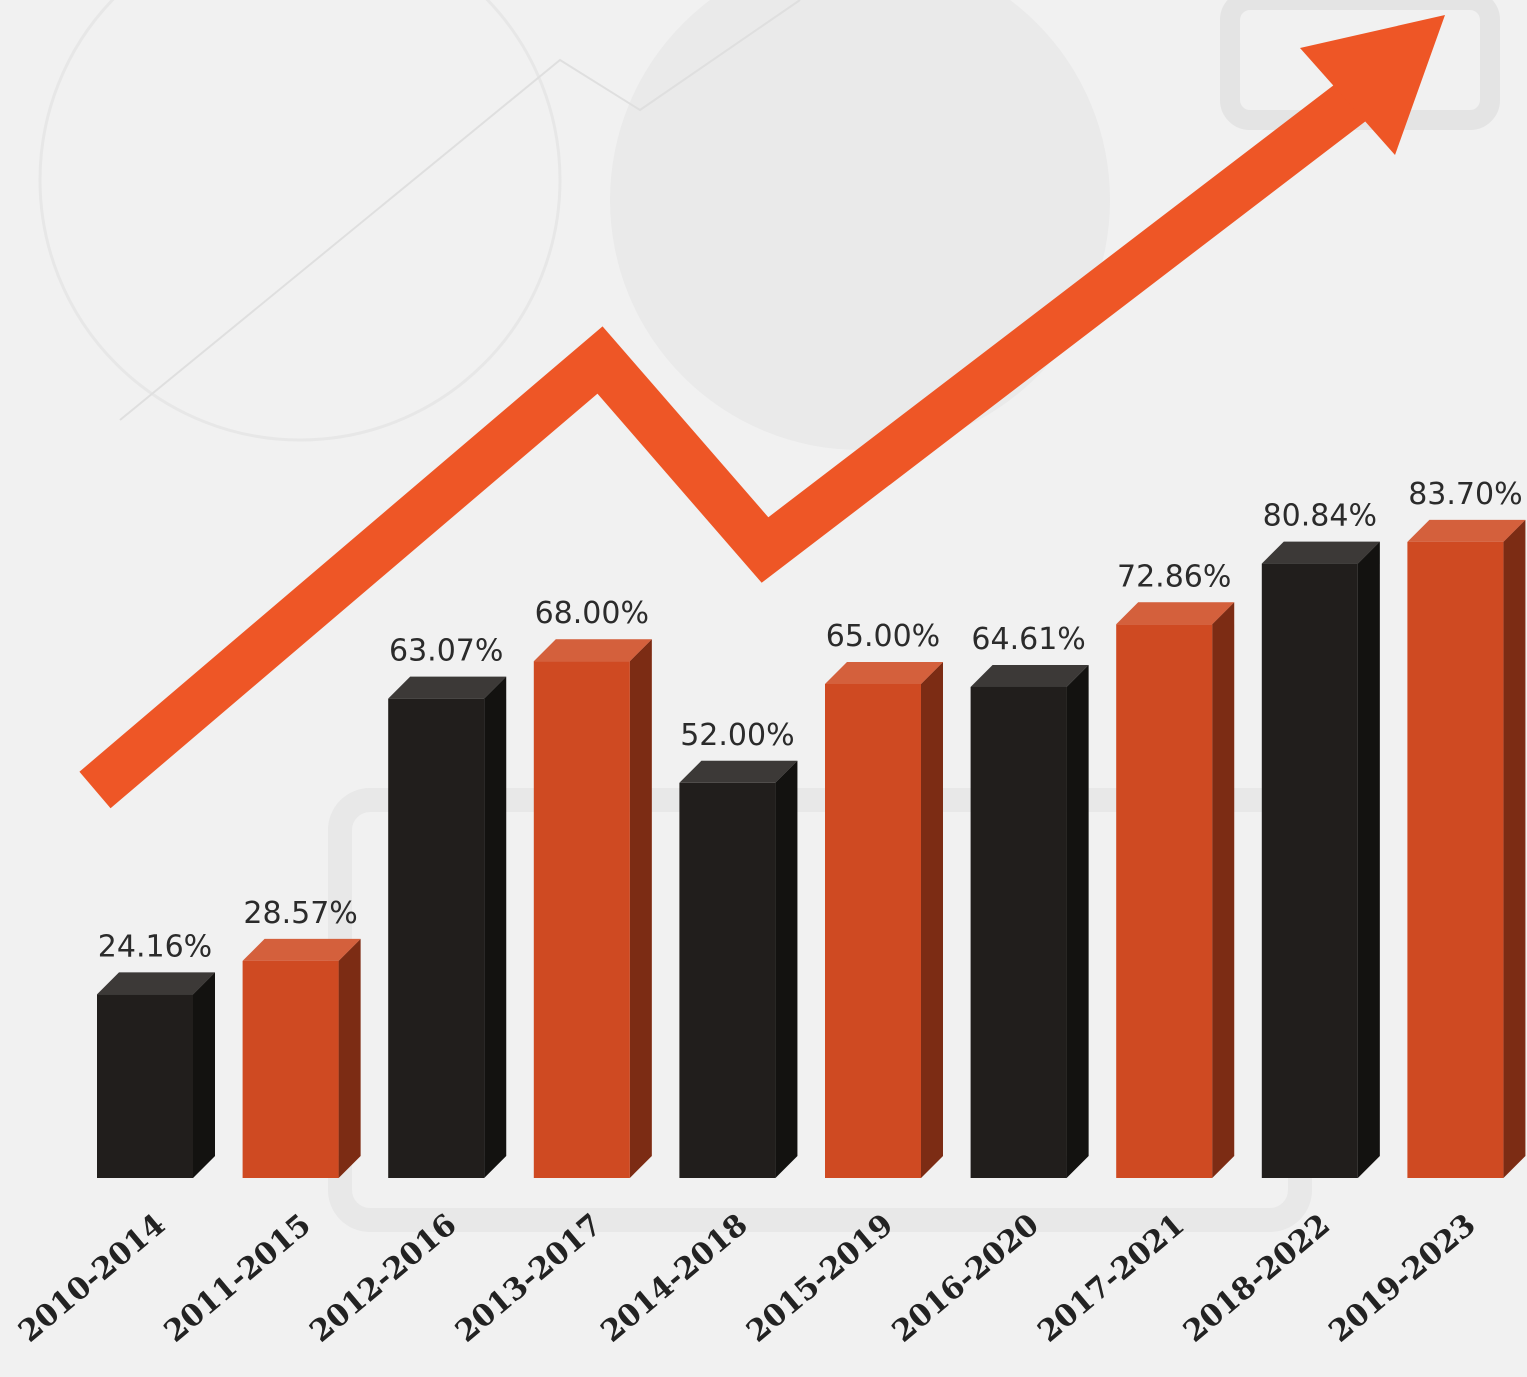 Image resolution: width=1527 pixels, height=1377 pixels. What do you see at coordinates (860, 225) in the screenshot?
I see `pie-decor` at bounding box center [860, 225].